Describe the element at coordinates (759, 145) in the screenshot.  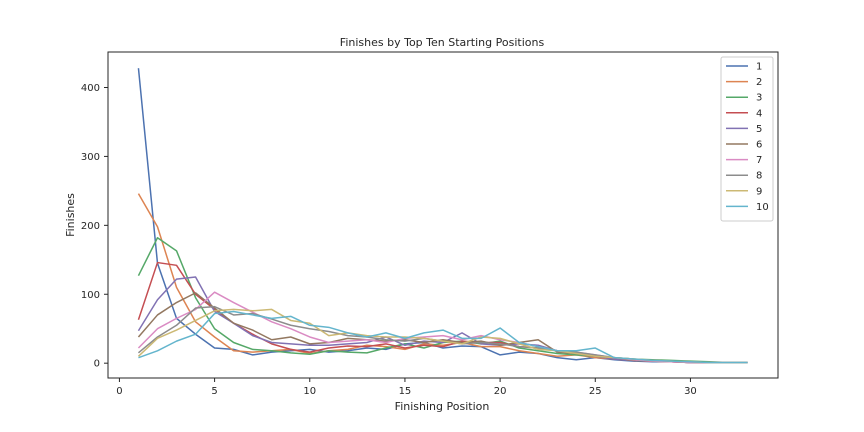
I see `legend-label-6: 6` at that location.